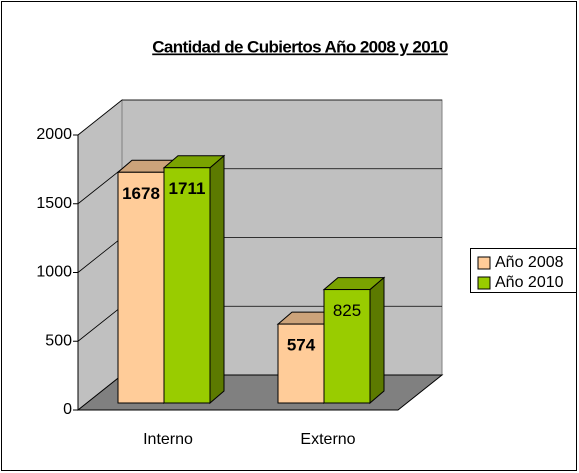 This screenshot has width=579, height=473. What do you see at coordinates (300, 46) in the screenshot?
I see `chart-title: Cantidad de Cubiertos Año 2008 y 2010` at bounding box center [300, 46].